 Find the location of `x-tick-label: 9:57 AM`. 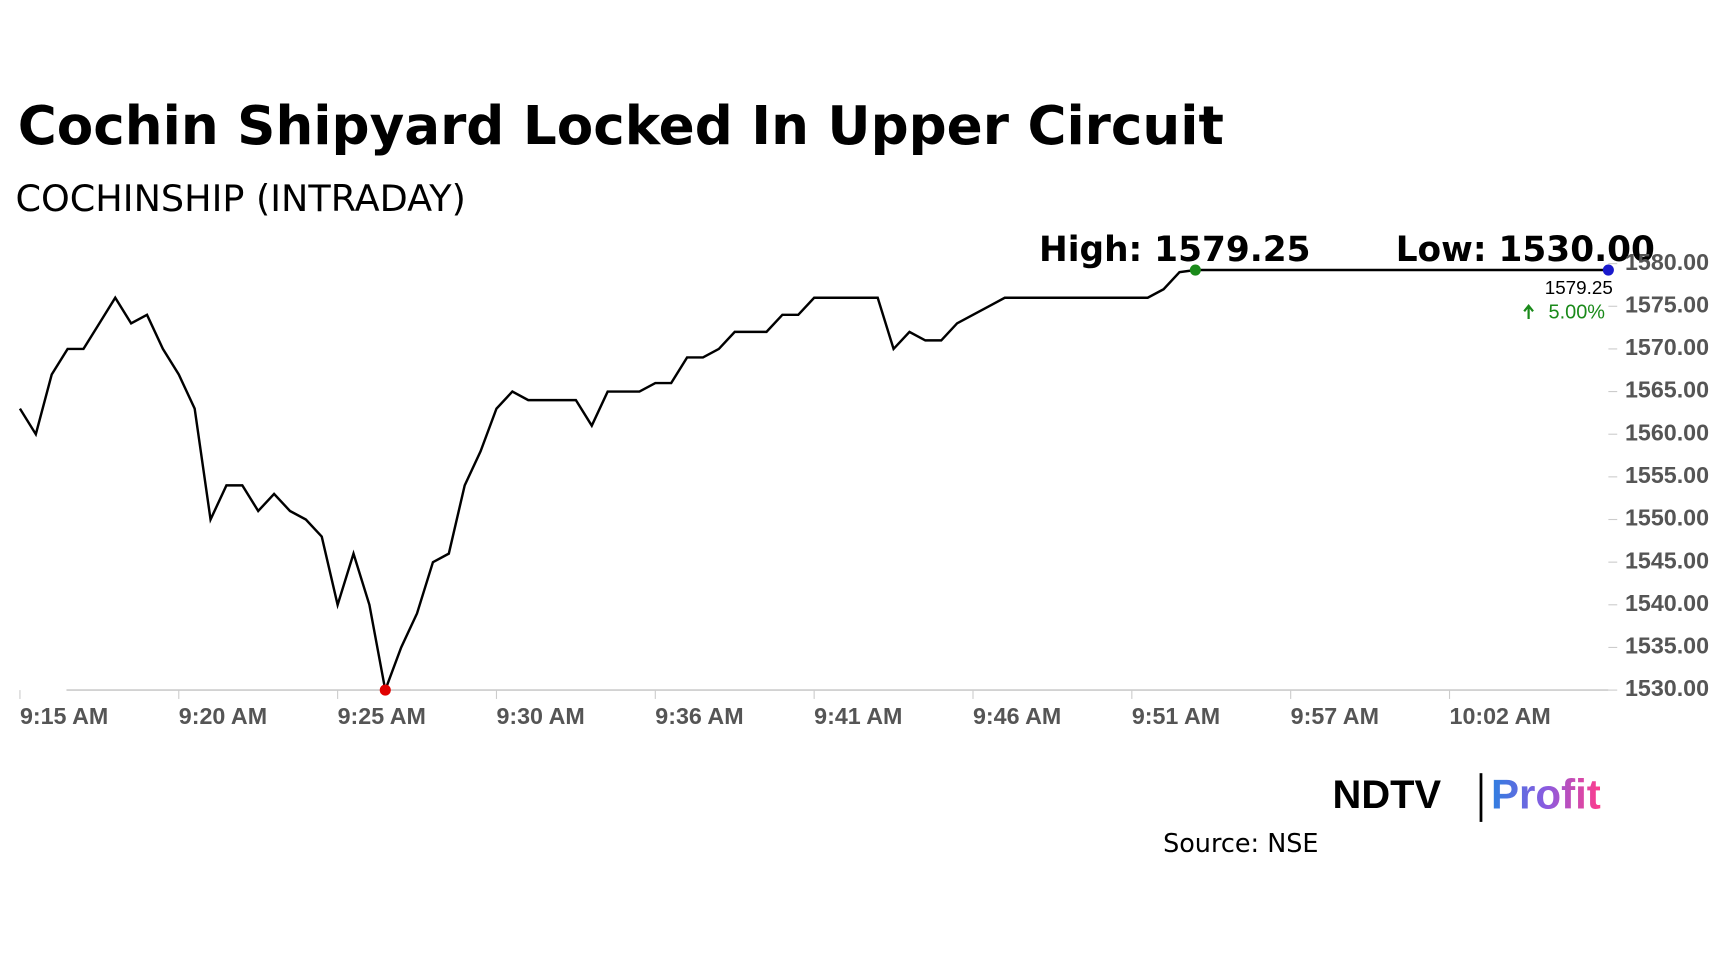

x-tick-label: 9:57 AM is located at coordinates (1335, 716).